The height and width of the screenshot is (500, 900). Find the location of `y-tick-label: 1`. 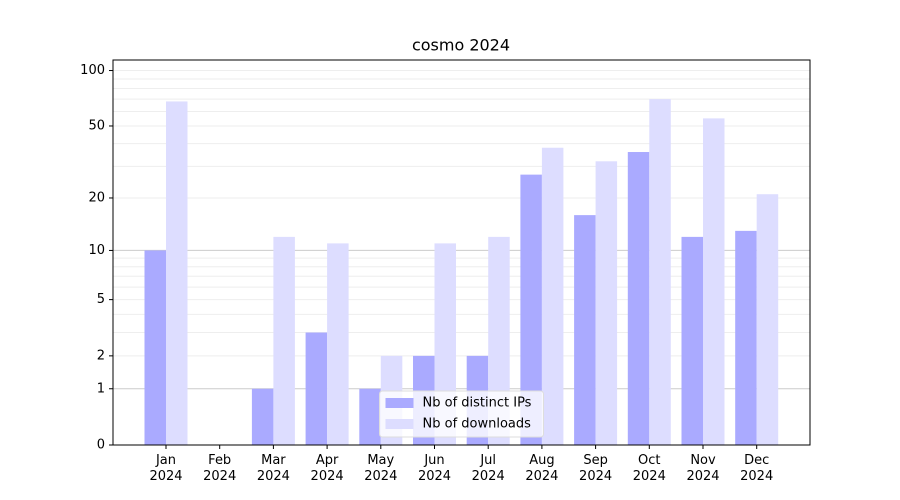

y-tick-label: 1 is located at coordinates (101, 388).